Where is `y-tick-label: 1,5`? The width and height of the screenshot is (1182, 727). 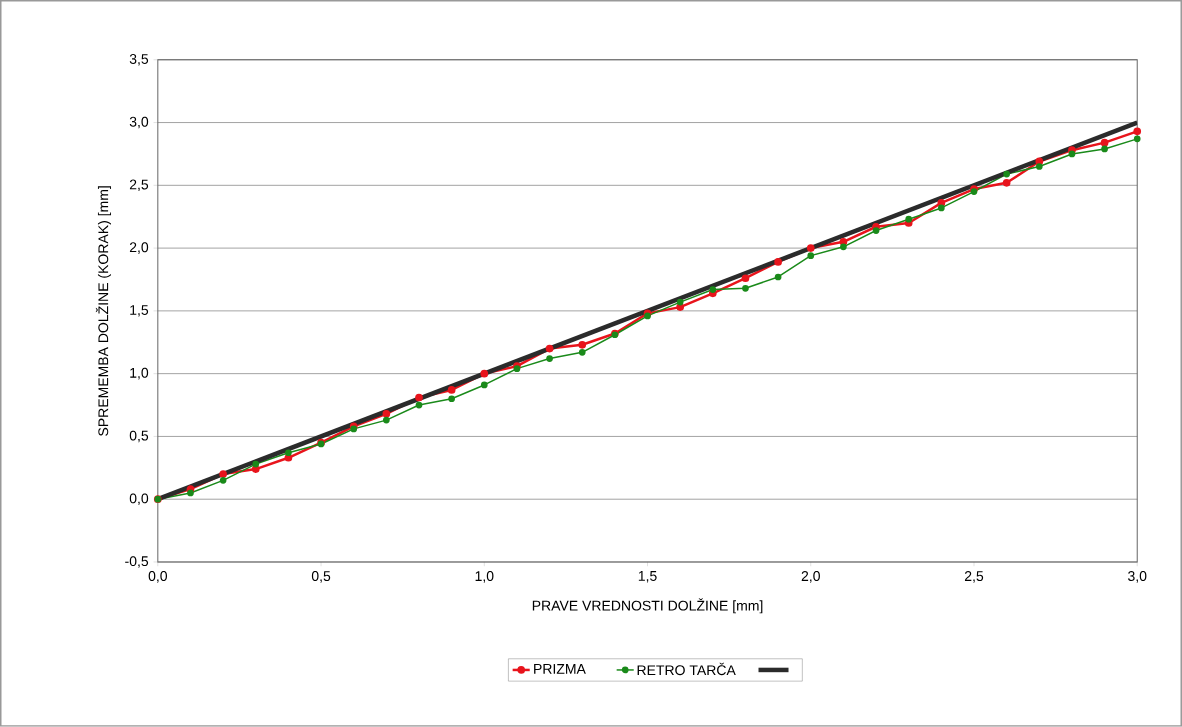 y-tick-label: 1,5 is located at coordinates (139, 311).